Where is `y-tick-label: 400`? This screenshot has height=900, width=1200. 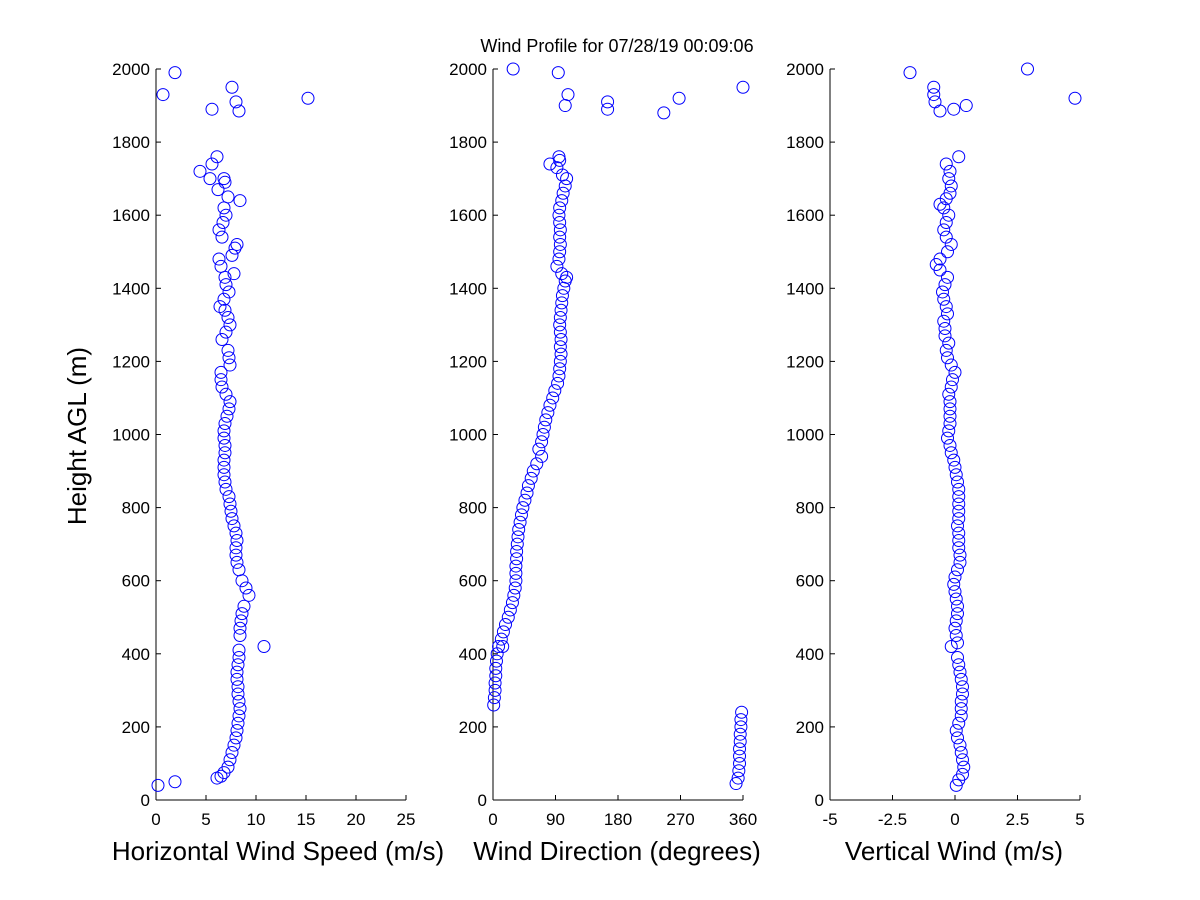
y-tick-label: 400 is located at coordinates (473, 654).